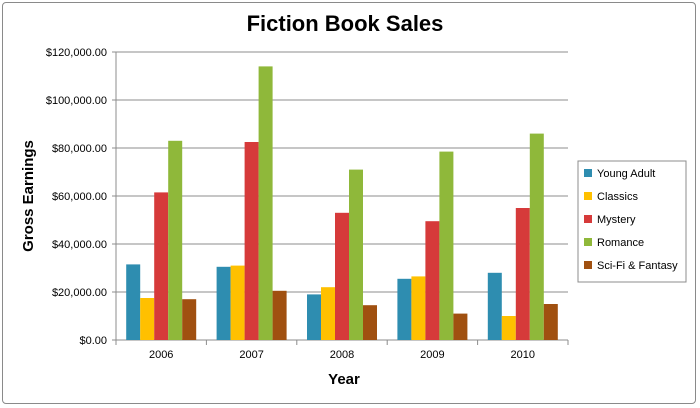 The image size is (700, 408). What do you see at coordinates (432, 355) in the screenshot?
I see `x-tick-label: 2009` at bounding box center [432, 355].